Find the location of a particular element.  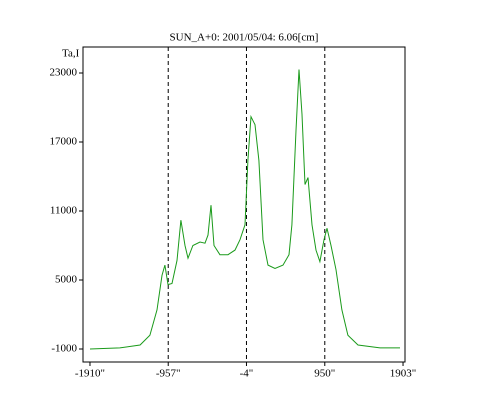

x-tick-label: 950" is located at coordinates (324, 374).